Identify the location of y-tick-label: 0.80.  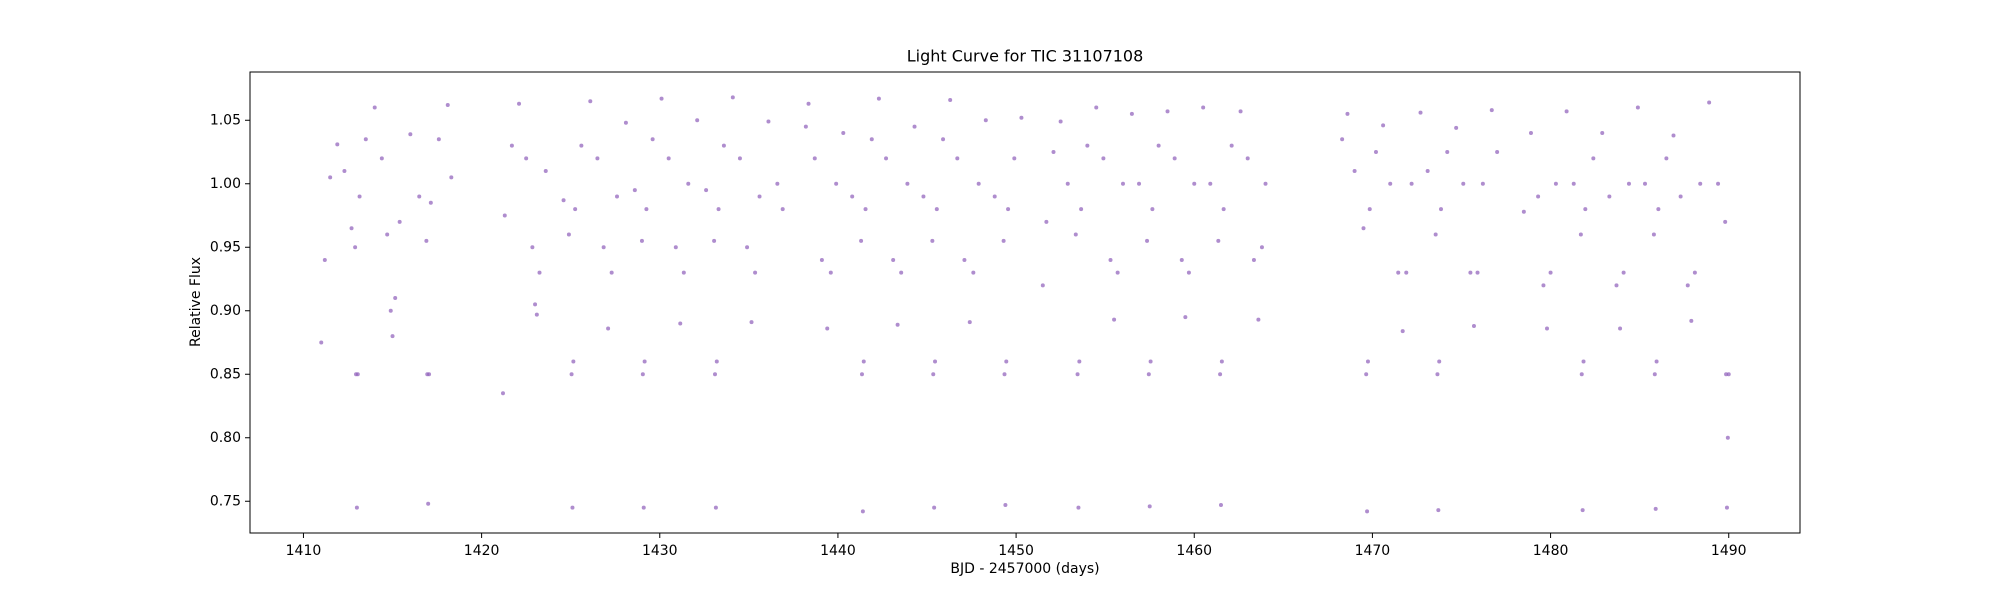
(225, 438).